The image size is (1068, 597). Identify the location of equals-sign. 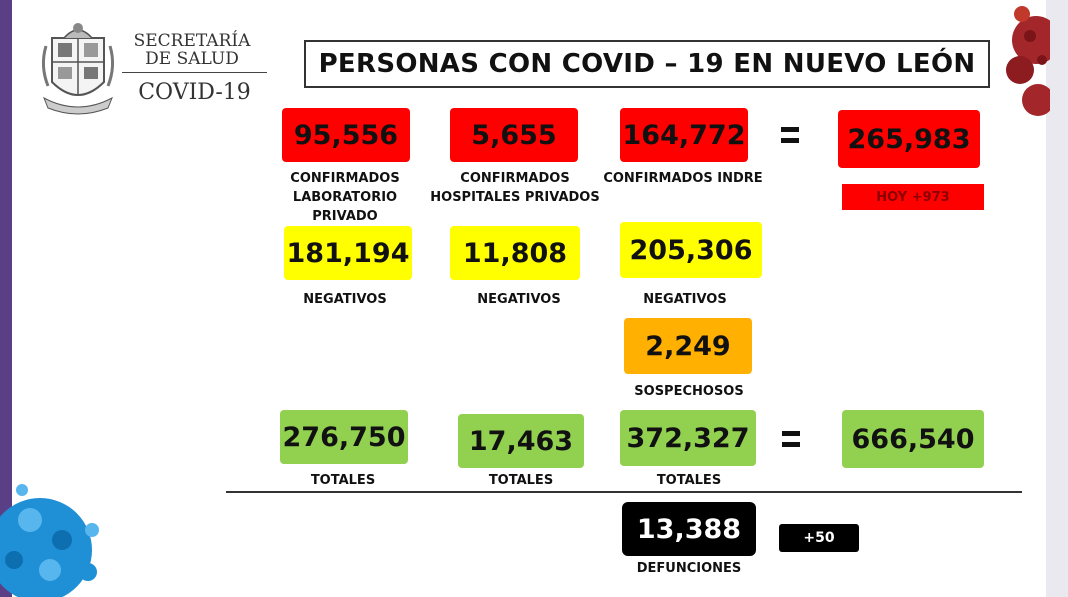
(790, 135).